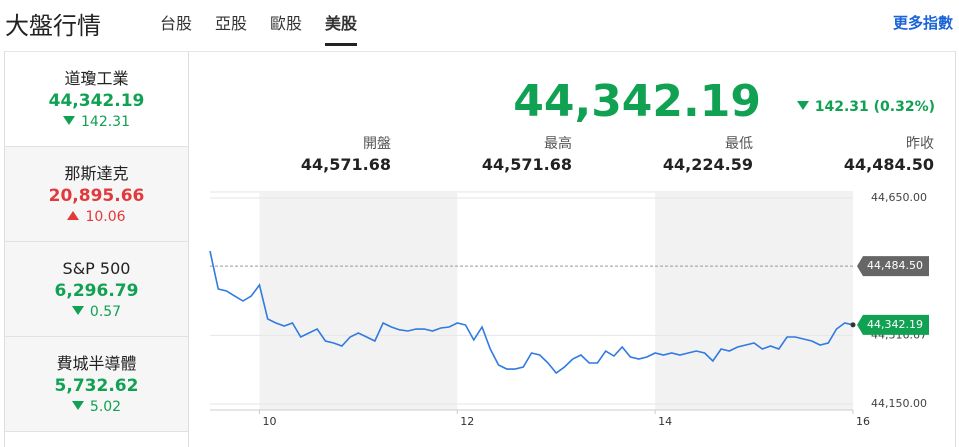 This screenshot has height=447, width=959. I want to click on index-name: 費城半導體, so click(96, 363).